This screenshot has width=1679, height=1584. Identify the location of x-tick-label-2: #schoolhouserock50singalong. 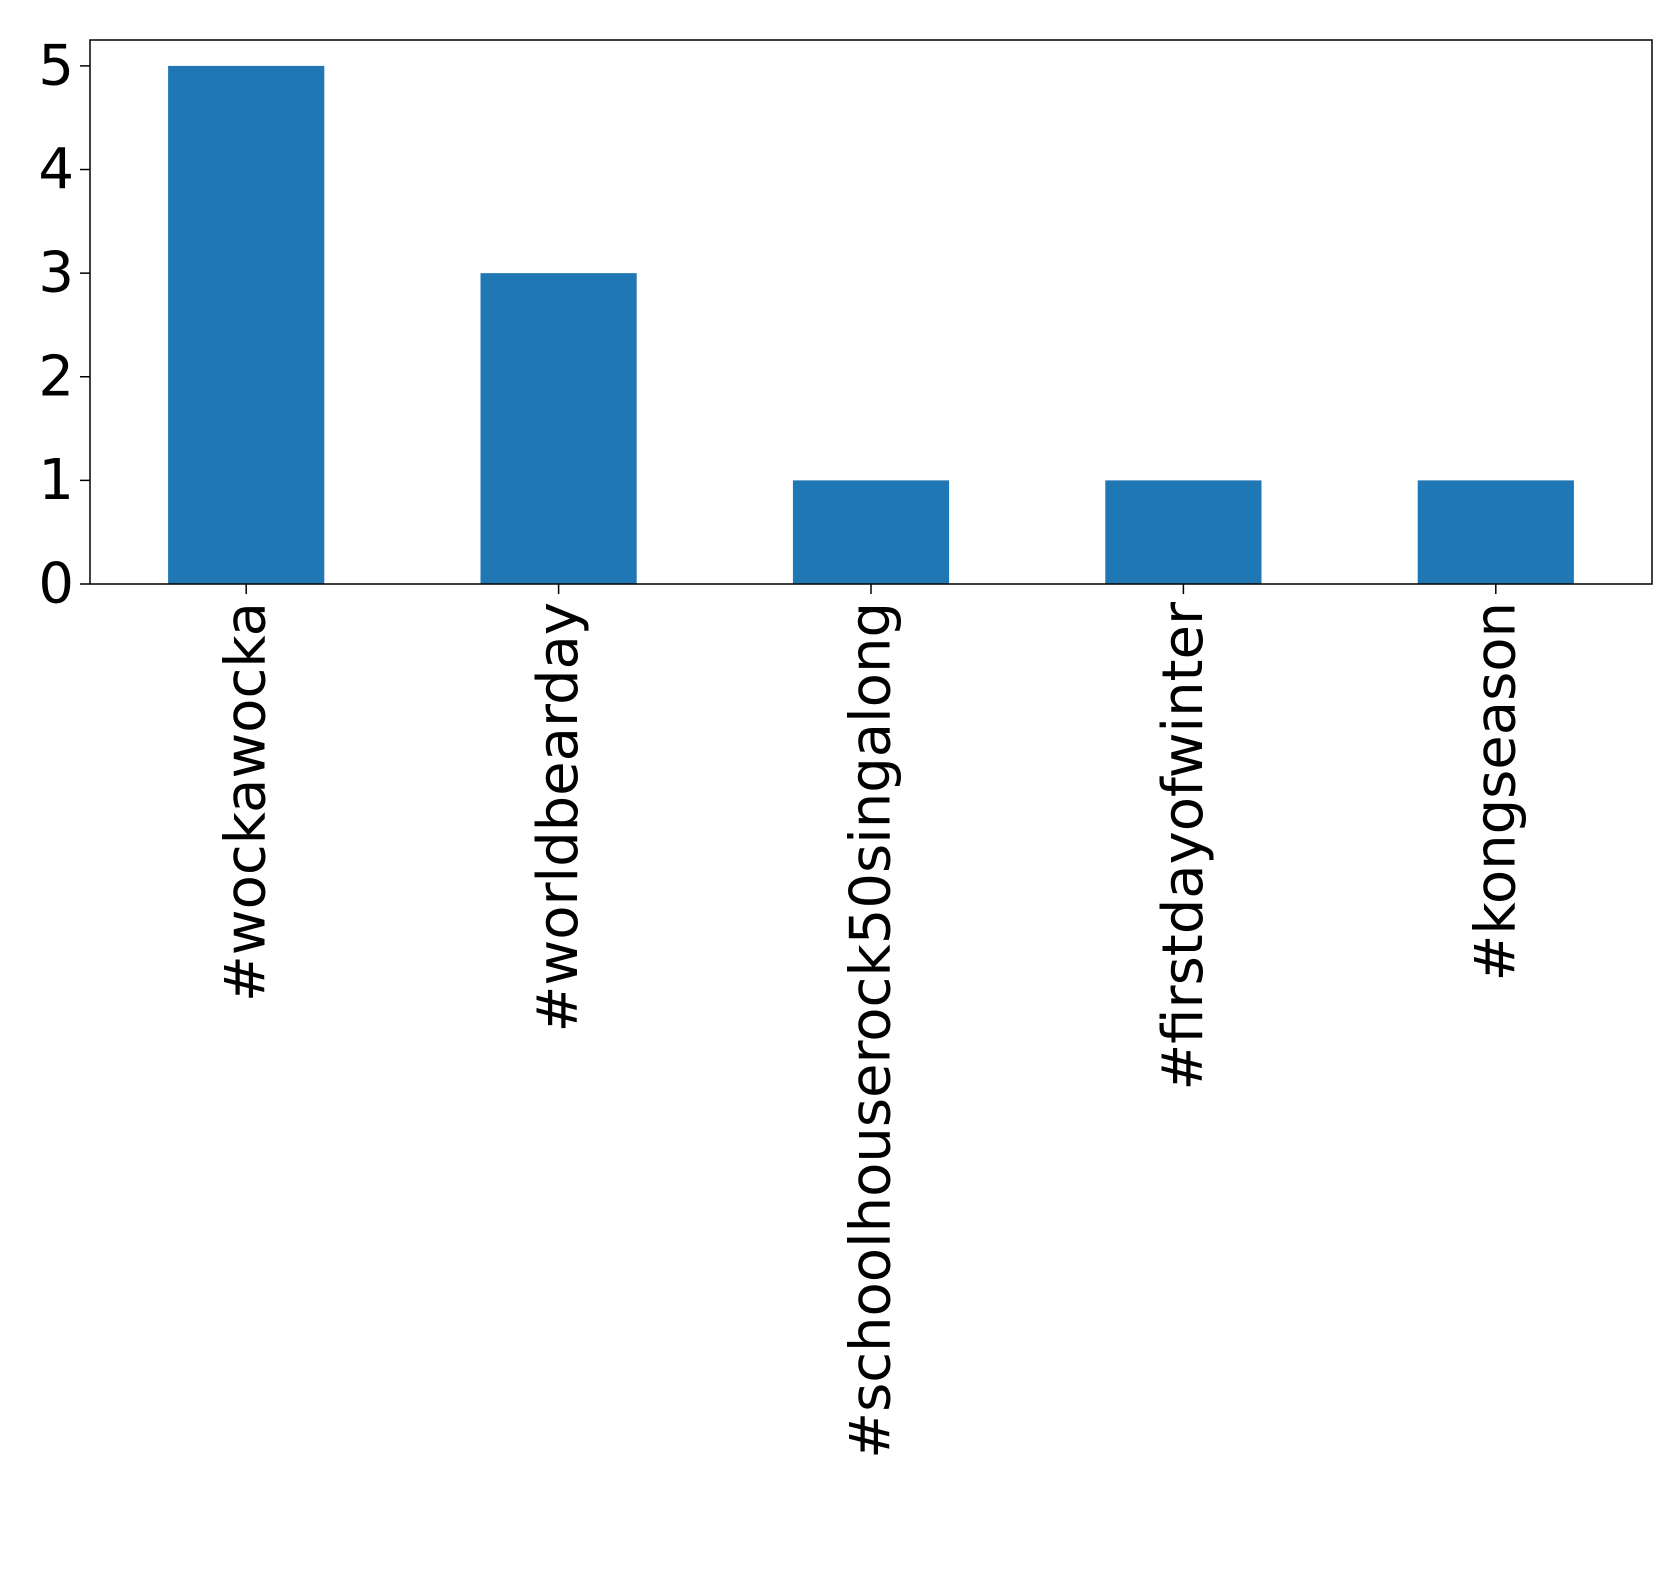
(871, 1030).